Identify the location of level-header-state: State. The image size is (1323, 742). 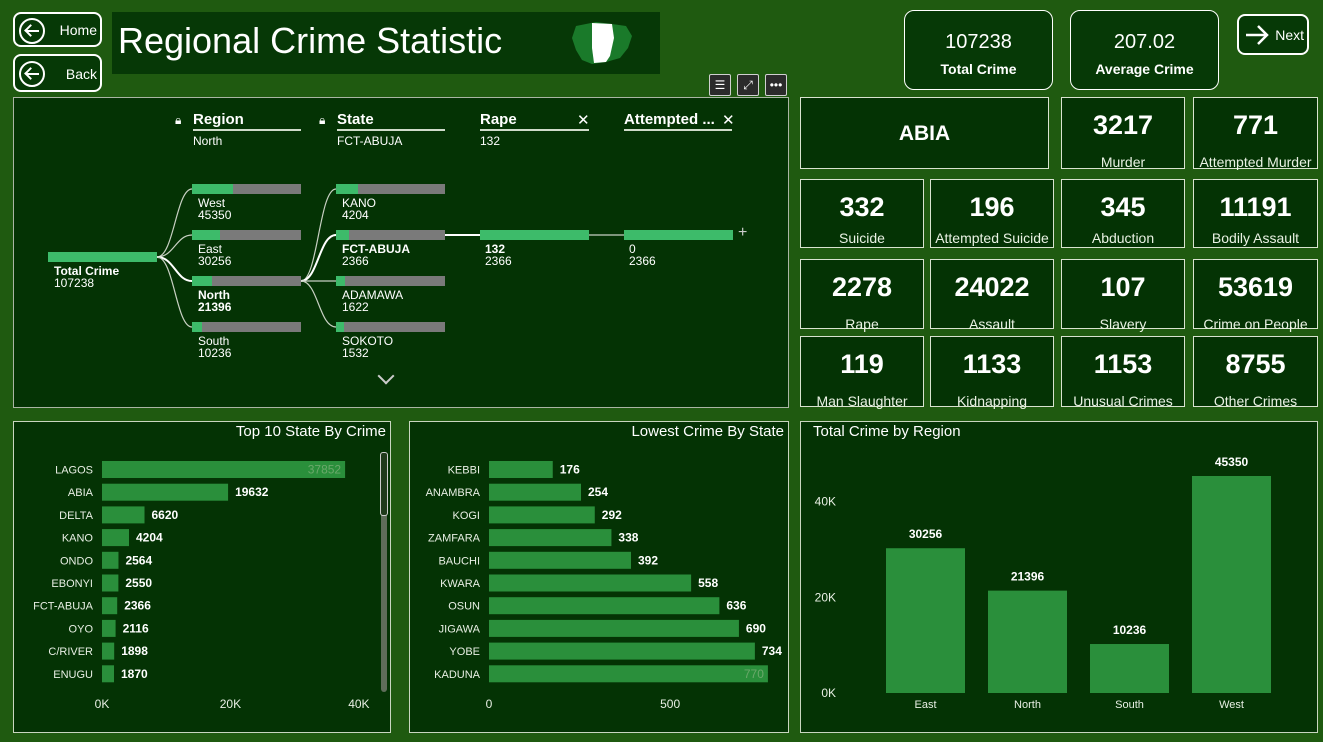
(355, 119).